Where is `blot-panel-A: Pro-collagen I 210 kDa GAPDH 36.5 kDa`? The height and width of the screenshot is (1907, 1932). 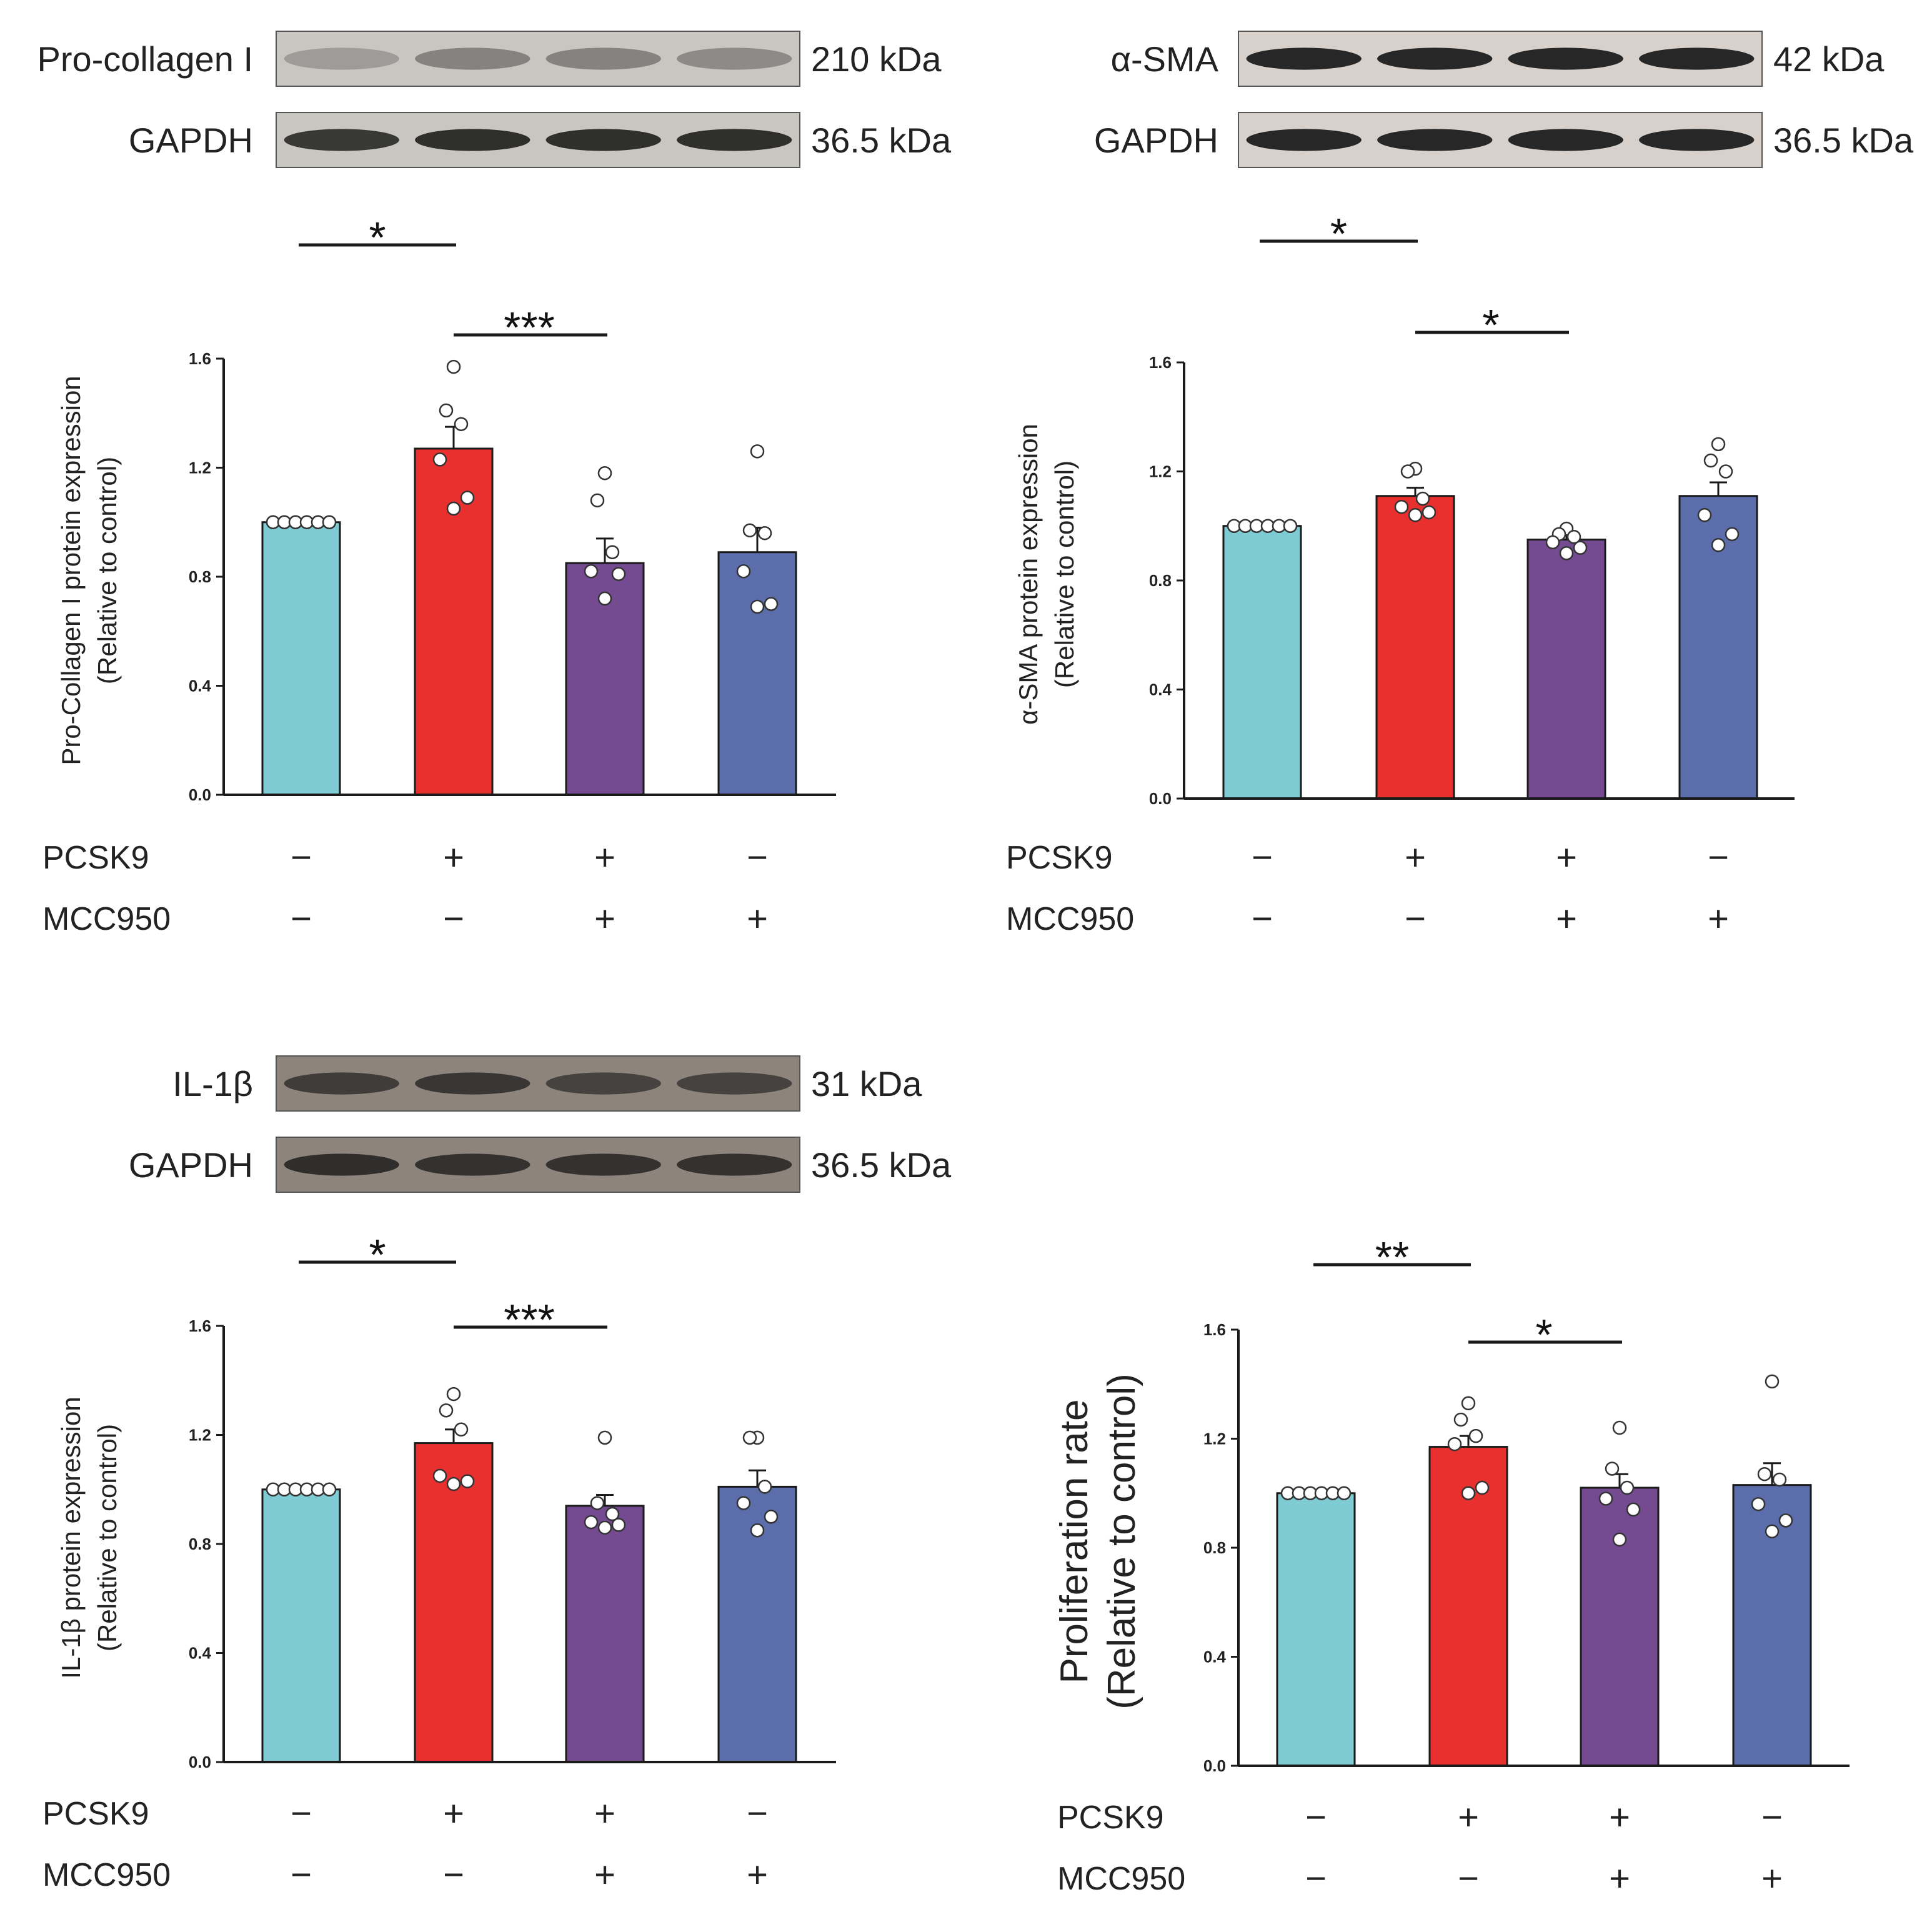 blot-panel-A: Pro-collagen I 210 kDa GAPDH 36.5 kDa is located at coordinates (494, 99).